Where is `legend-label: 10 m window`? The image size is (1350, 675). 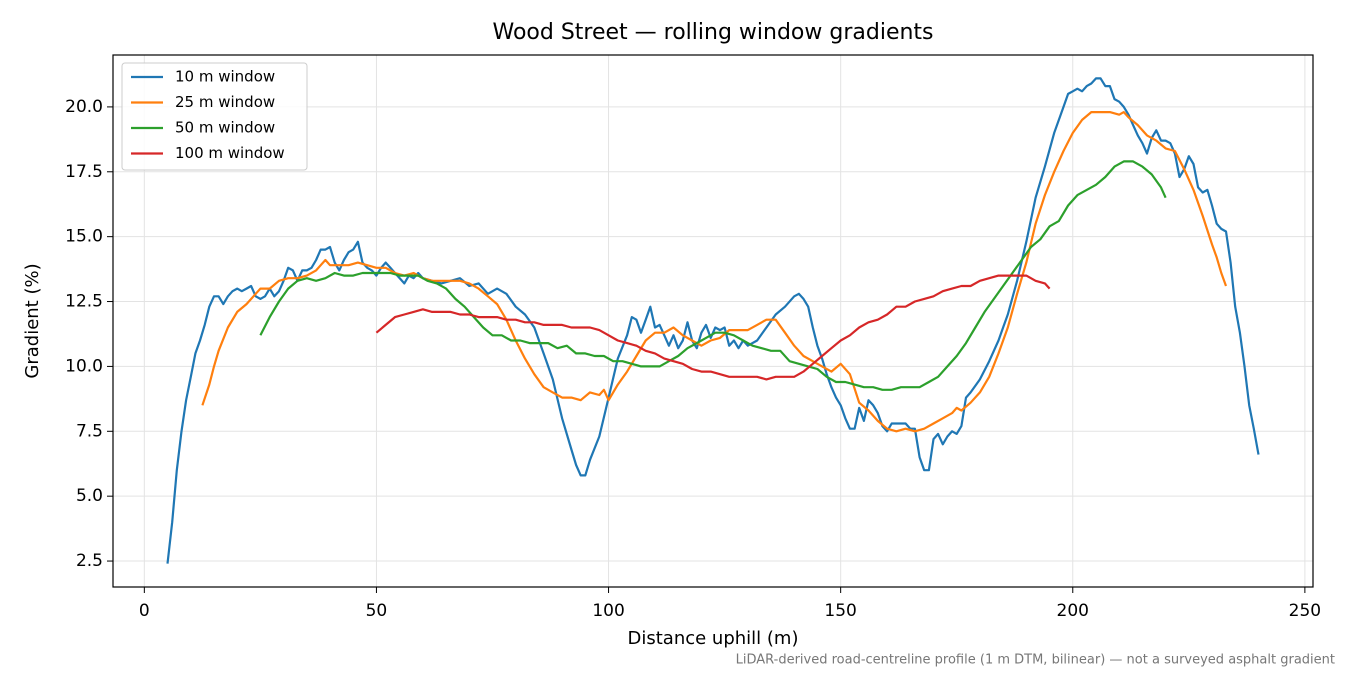 legend-label: 10 m window is located at coordinates (225, 77).